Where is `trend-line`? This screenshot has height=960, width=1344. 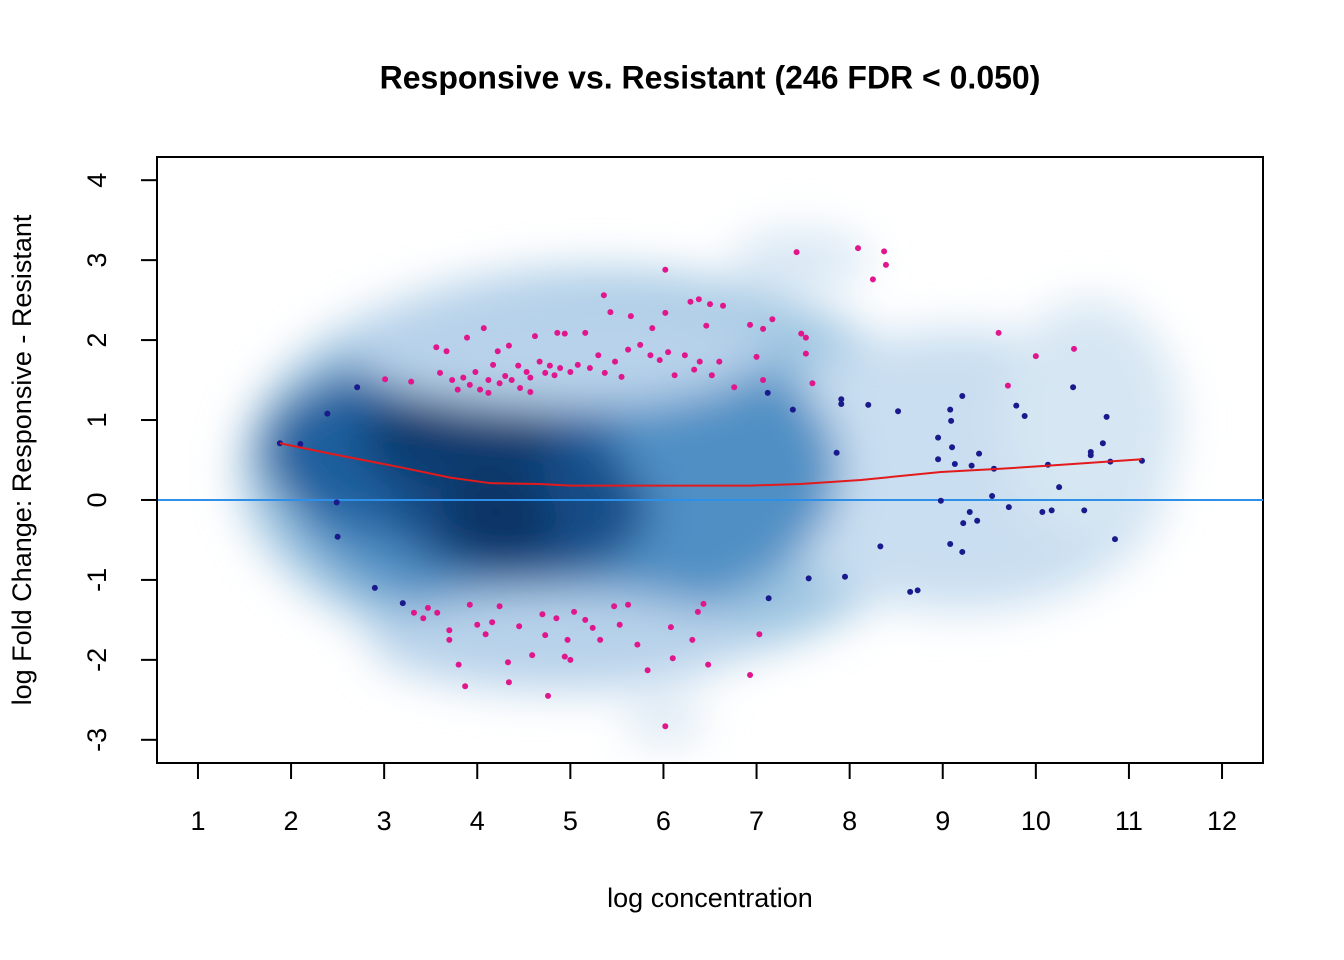
trend-line is located at coordinates (711, 464).